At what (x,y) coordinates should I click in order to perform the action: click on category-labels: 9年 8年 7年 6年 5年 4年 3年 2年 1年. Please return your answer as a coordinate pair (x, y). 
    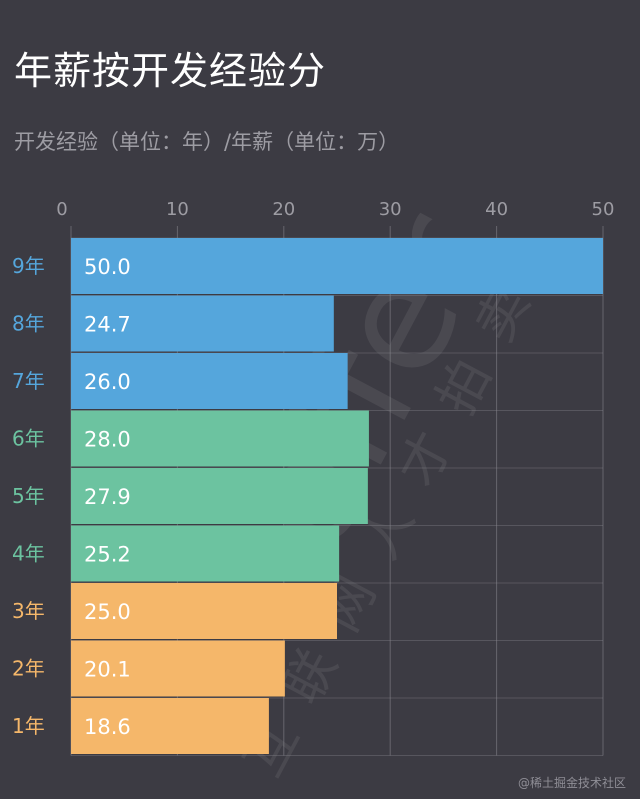
    Looking at the image, I should click on (28, 496).